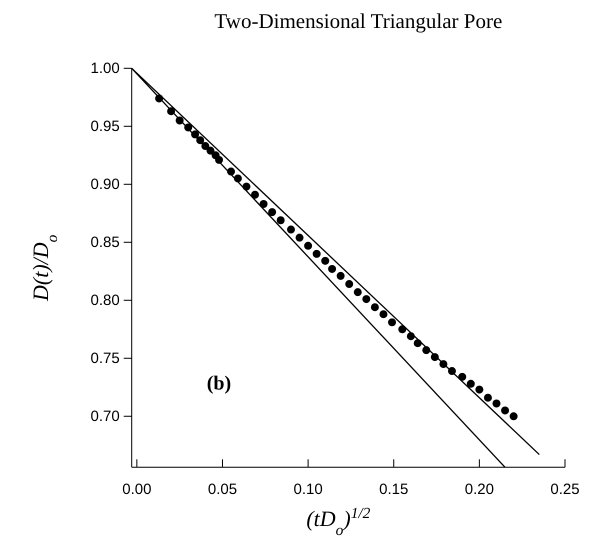  I want to click on y-tick-label: 0.70, so click(105, 417).